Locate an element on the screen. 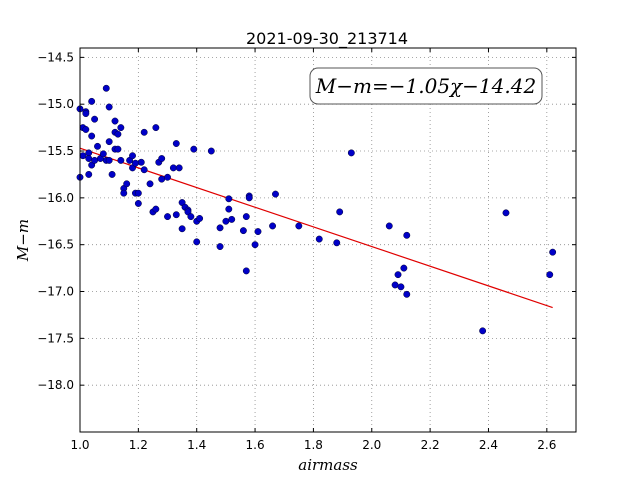  x-axis-label: airmass is located at coordinates (328, 465).